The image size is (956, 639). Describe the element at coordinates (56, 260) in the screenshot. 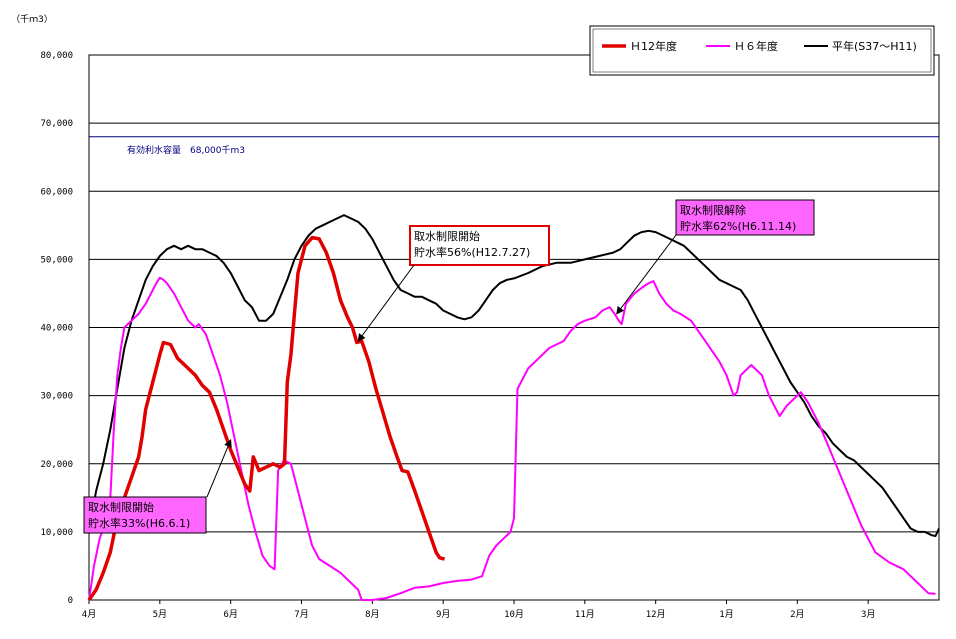

I see `y-tick-label: 50,000` at that location.